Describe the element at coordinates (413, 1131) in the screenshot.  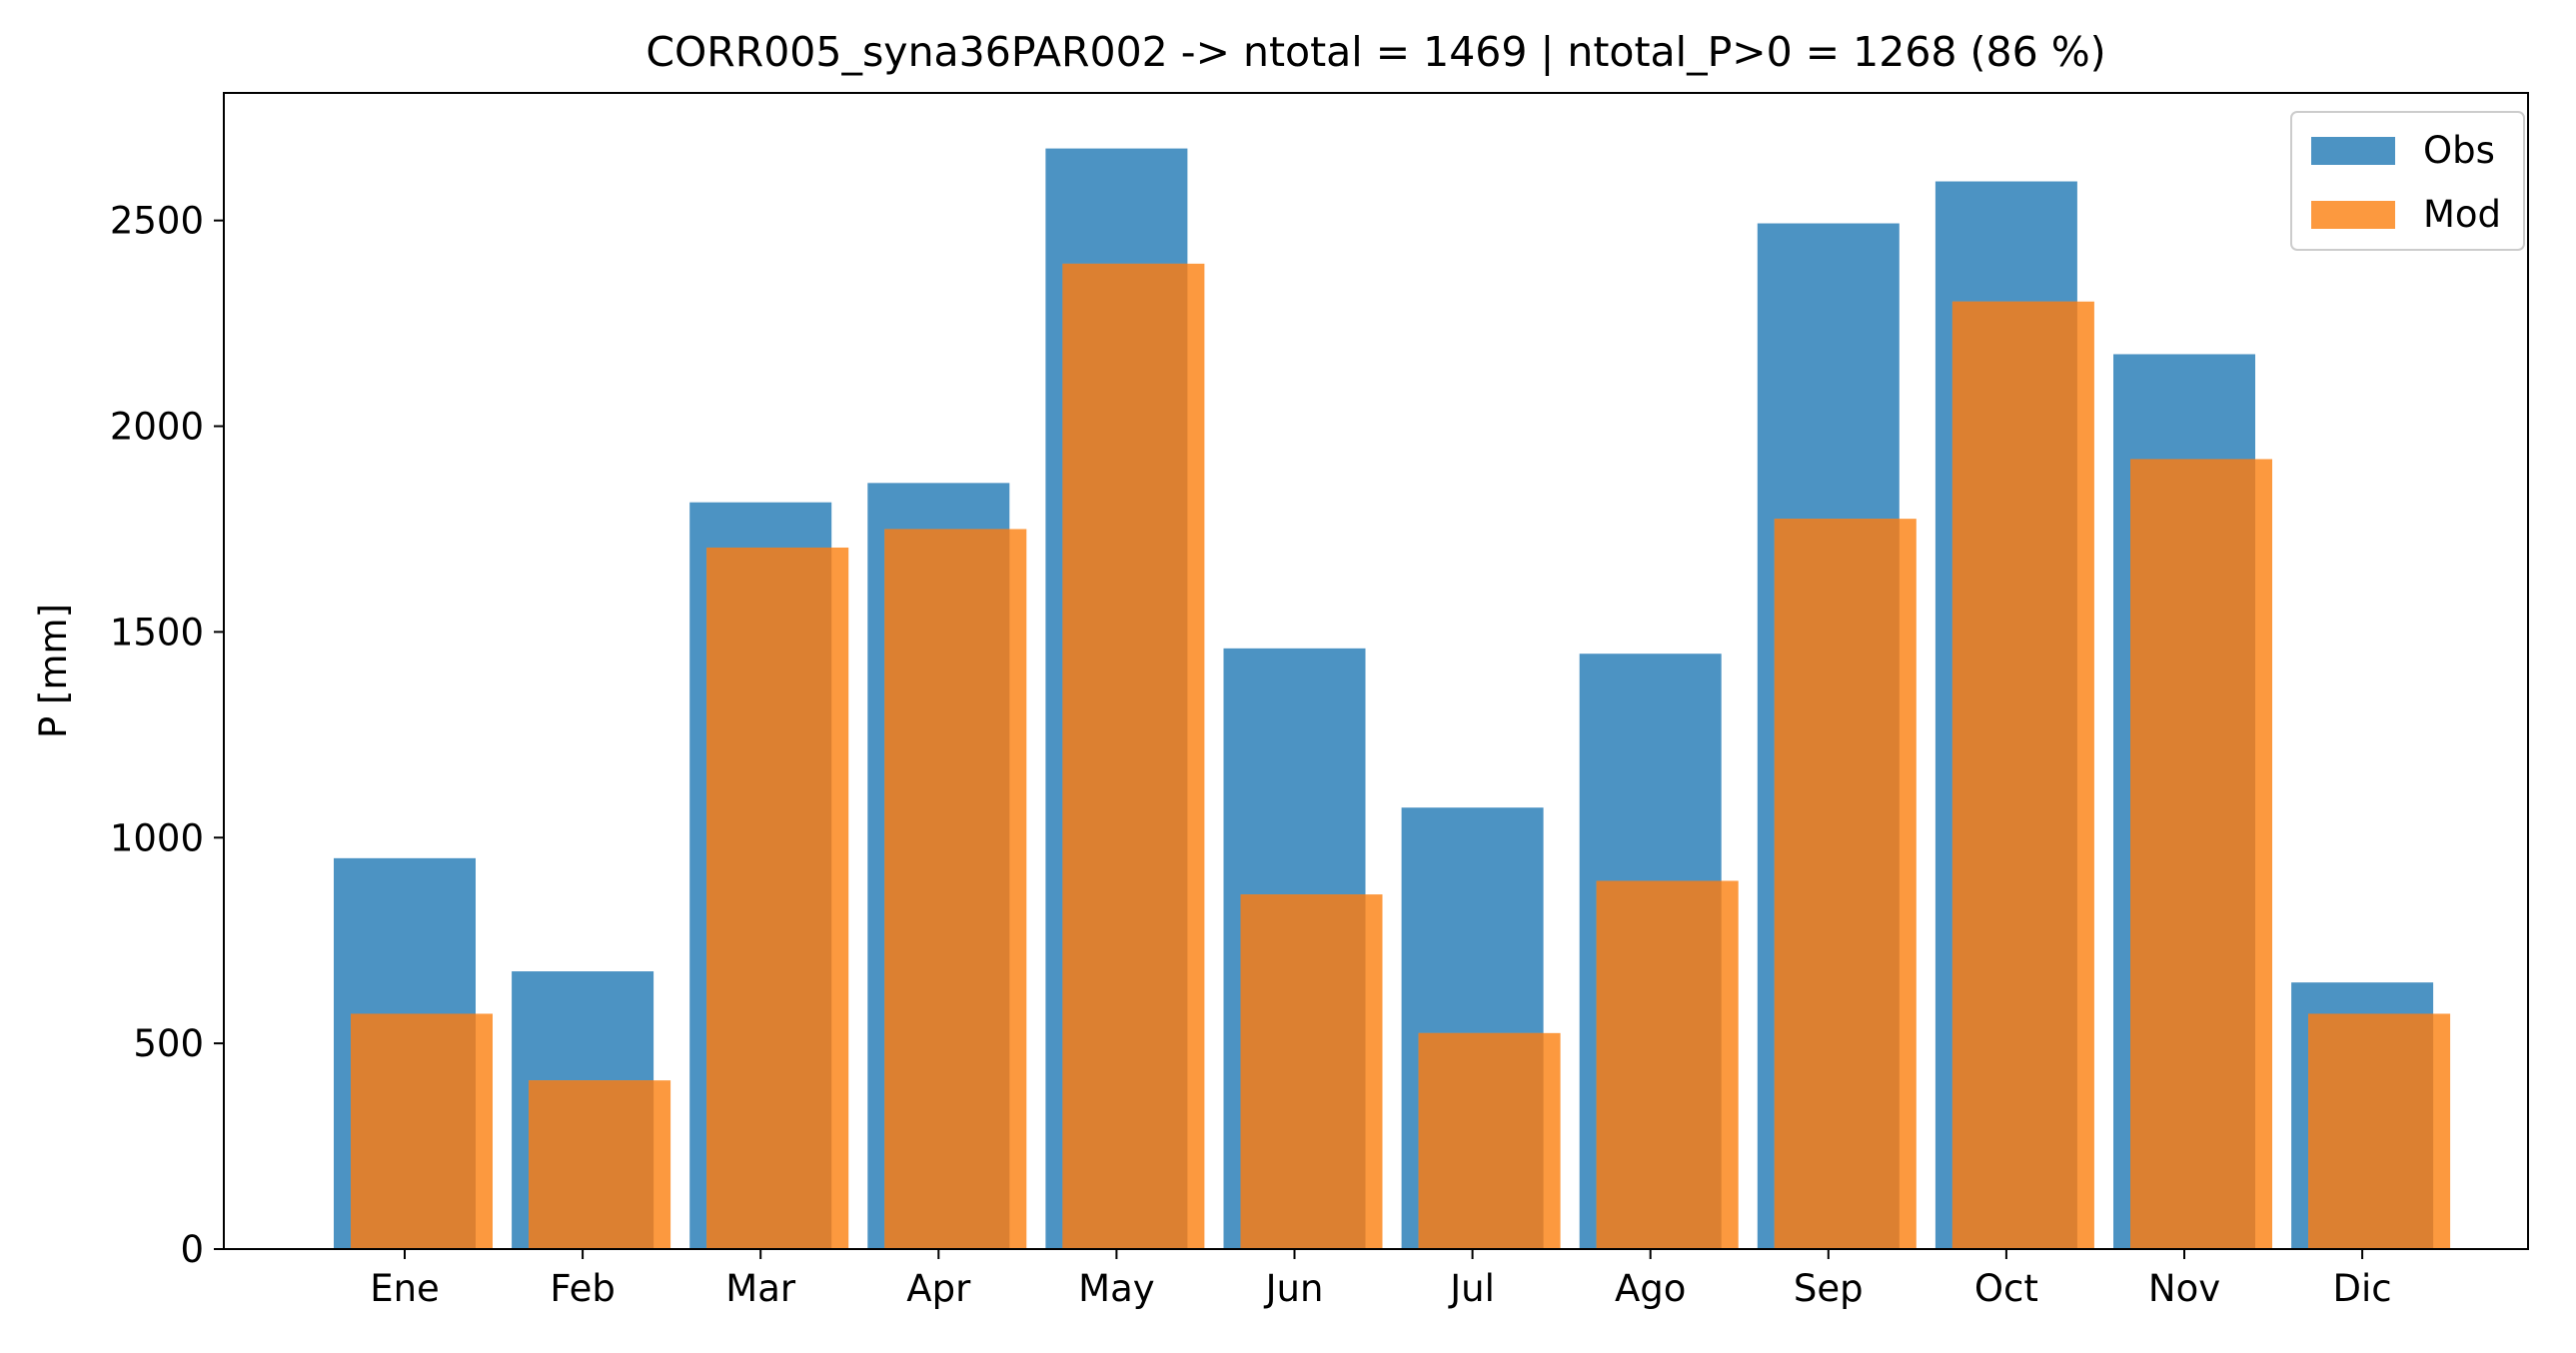
I see `overlap-bar-ene` at that location.